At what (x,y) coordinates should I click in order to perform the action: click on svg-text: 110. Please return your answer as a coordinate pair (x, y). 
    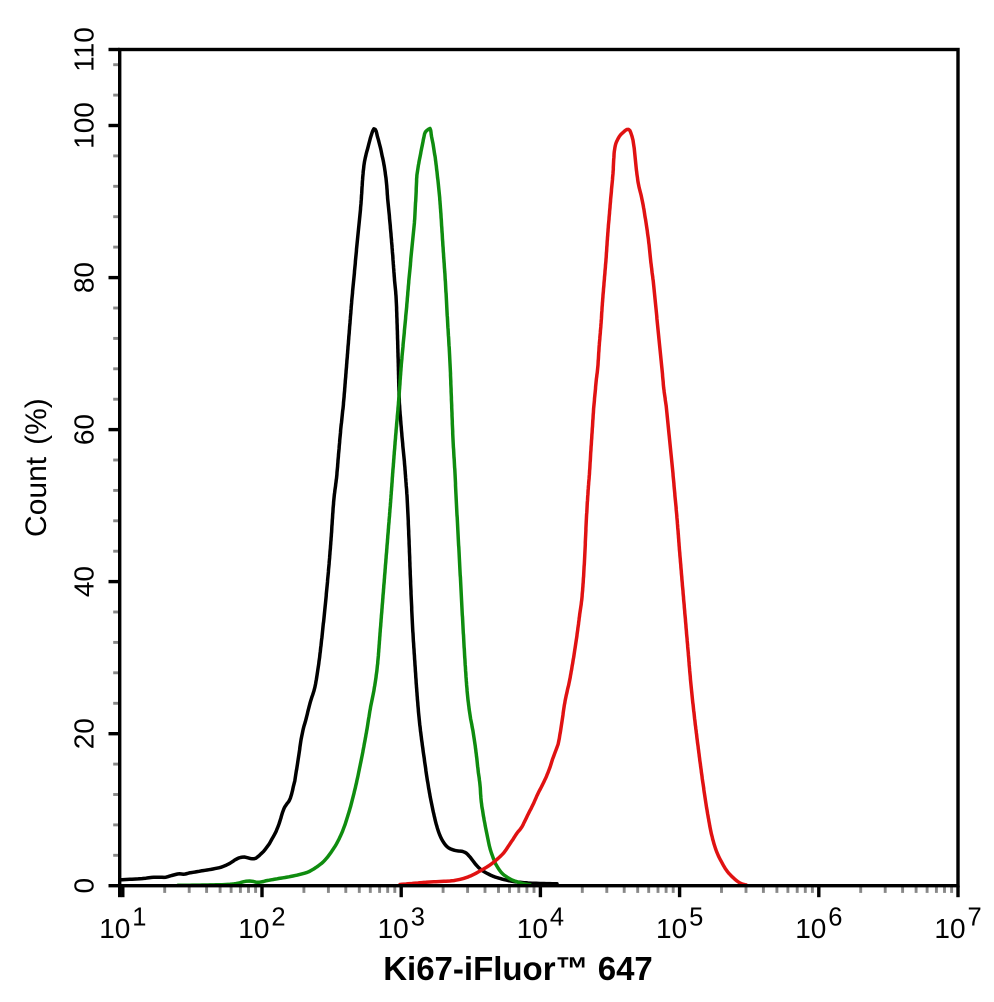
    Looking at the image, I should click on (84, 49).